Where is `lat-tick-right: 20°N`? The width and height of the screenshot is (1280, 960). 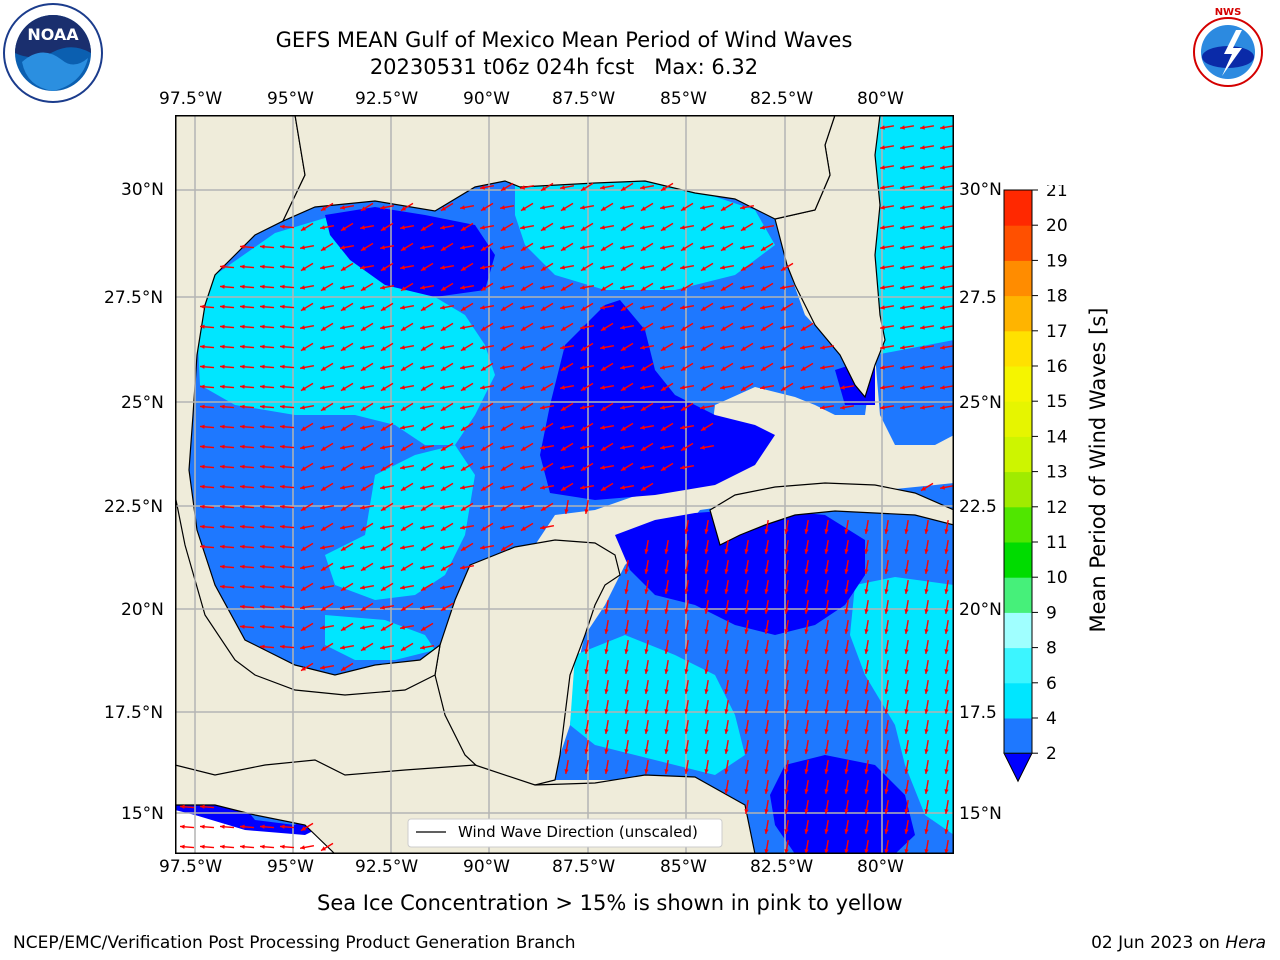
lat-tick-right: 20°N is located at coordinates (980, 610).